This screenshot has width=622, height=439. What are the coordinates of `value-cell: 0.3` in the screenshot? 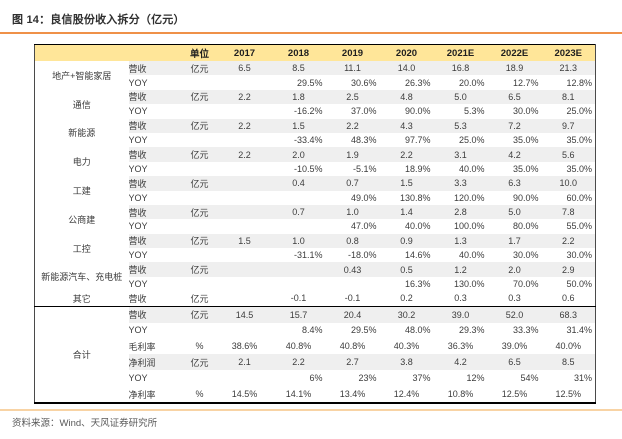 It's located at (460, 298).